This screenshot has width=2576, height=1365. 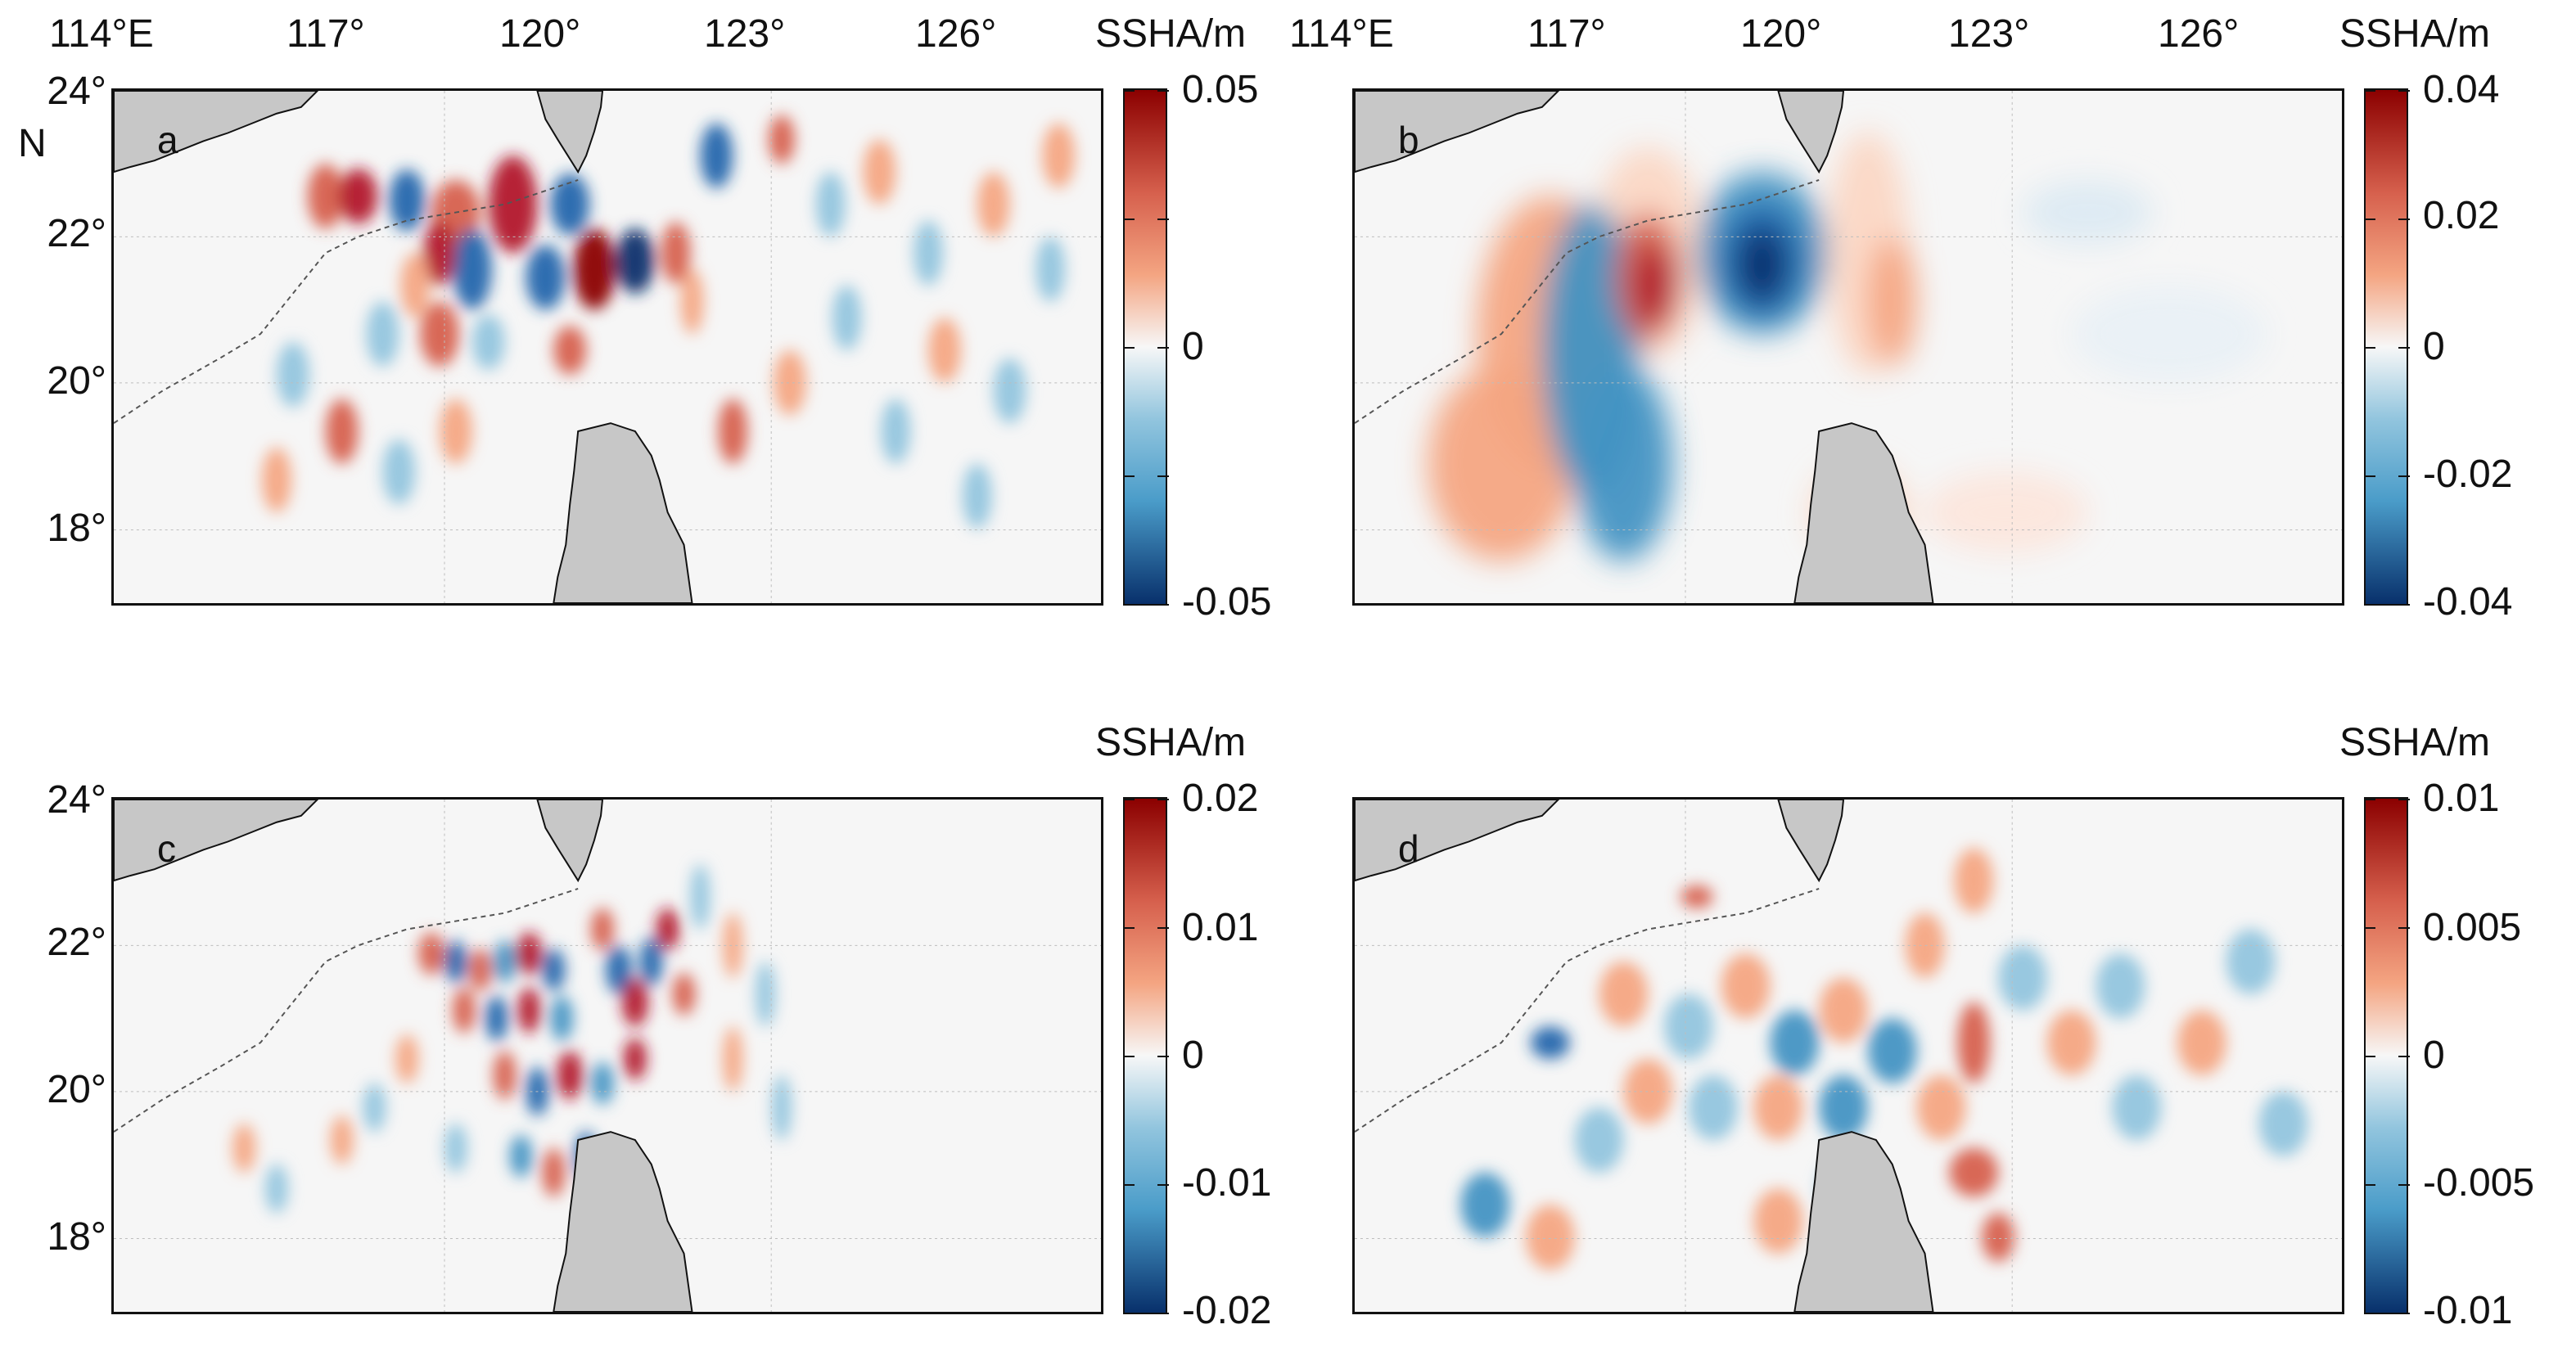 I want to click on units-label-a: SSHA/m, so click(x=1171, y=34).